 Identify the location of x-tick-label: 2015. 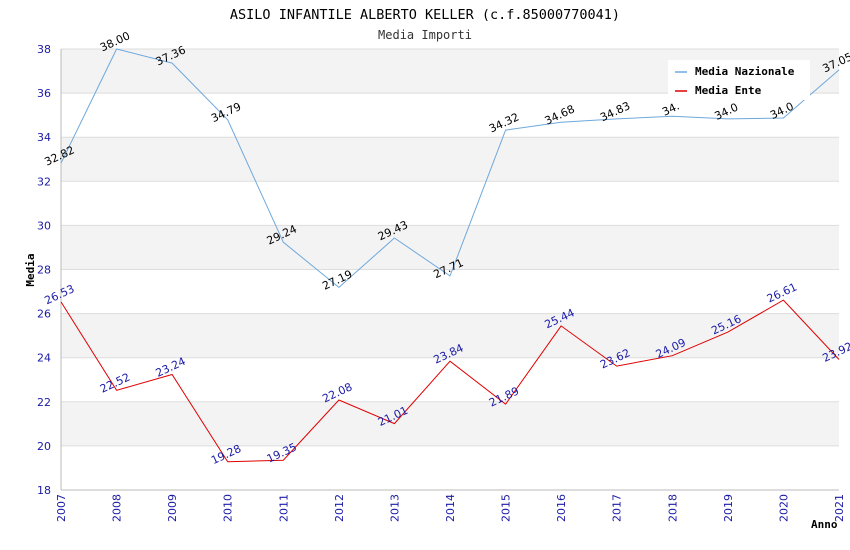
(506, 508).